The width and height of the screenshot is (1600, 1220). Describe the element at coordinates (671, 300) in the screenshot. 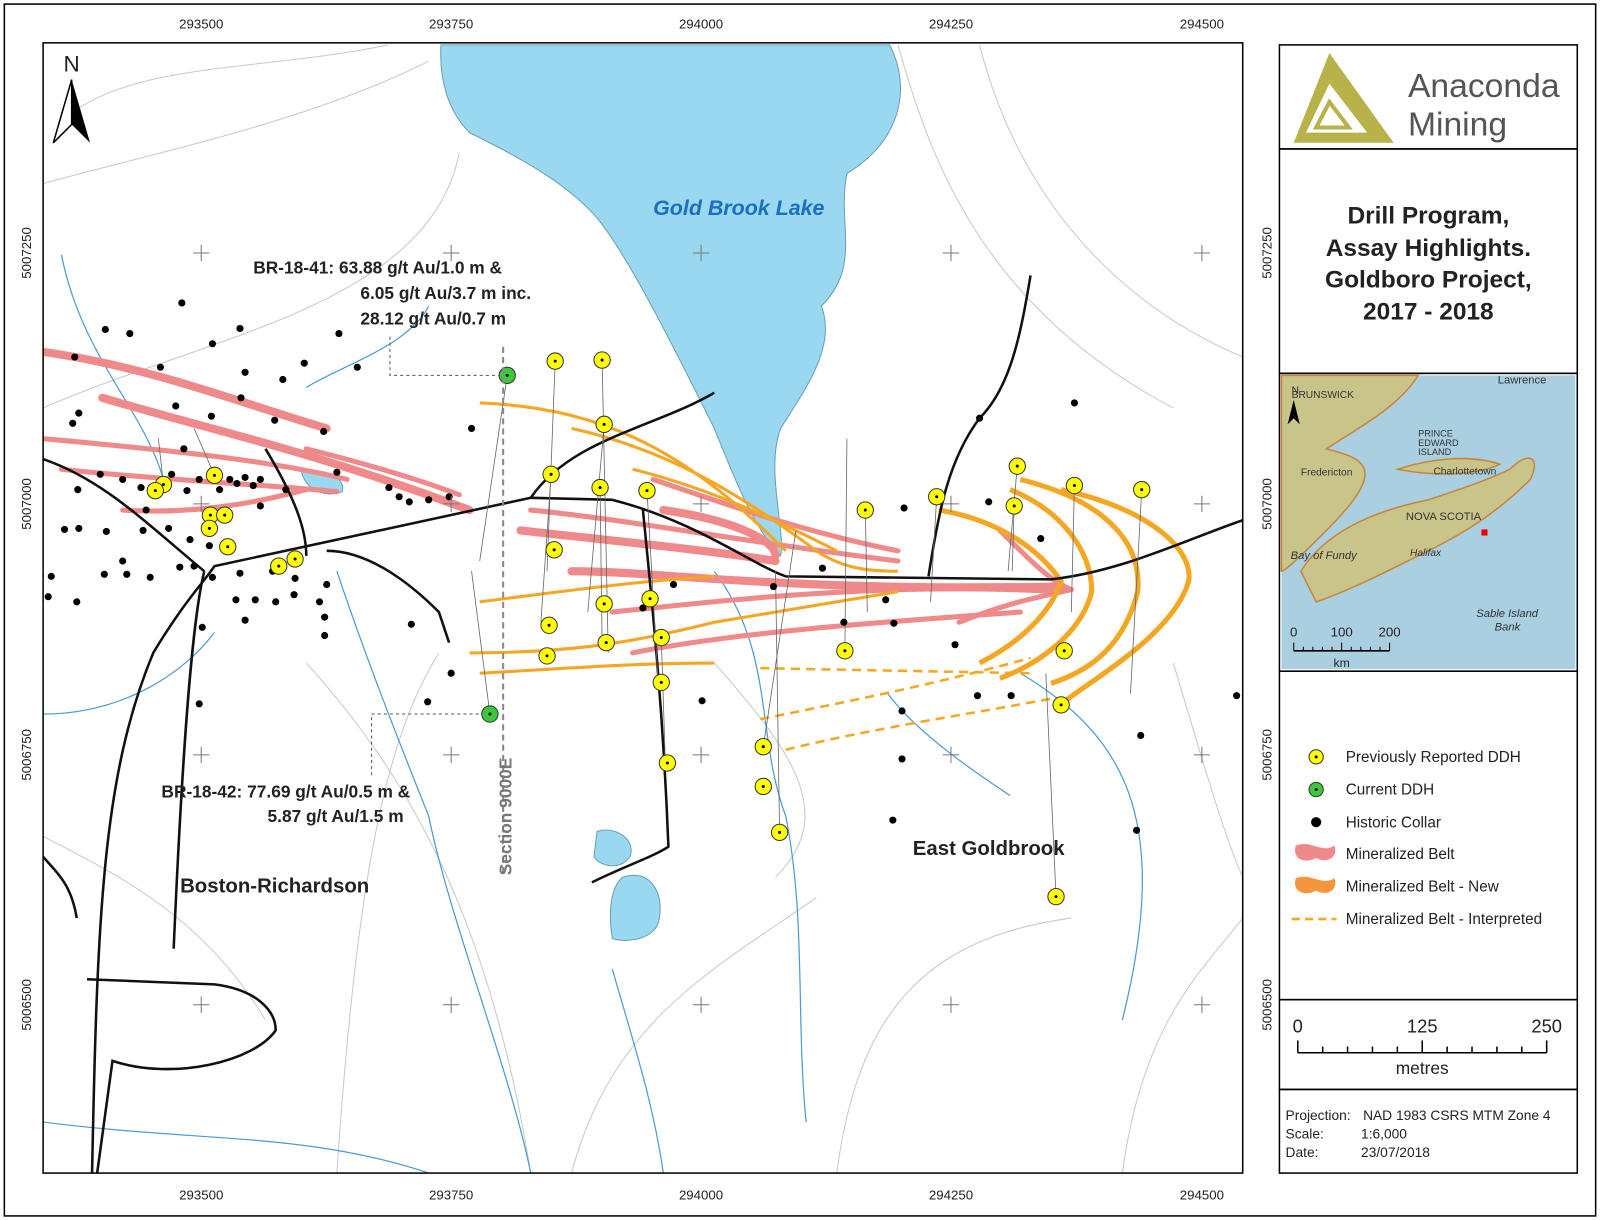

I see `lake` at that location.